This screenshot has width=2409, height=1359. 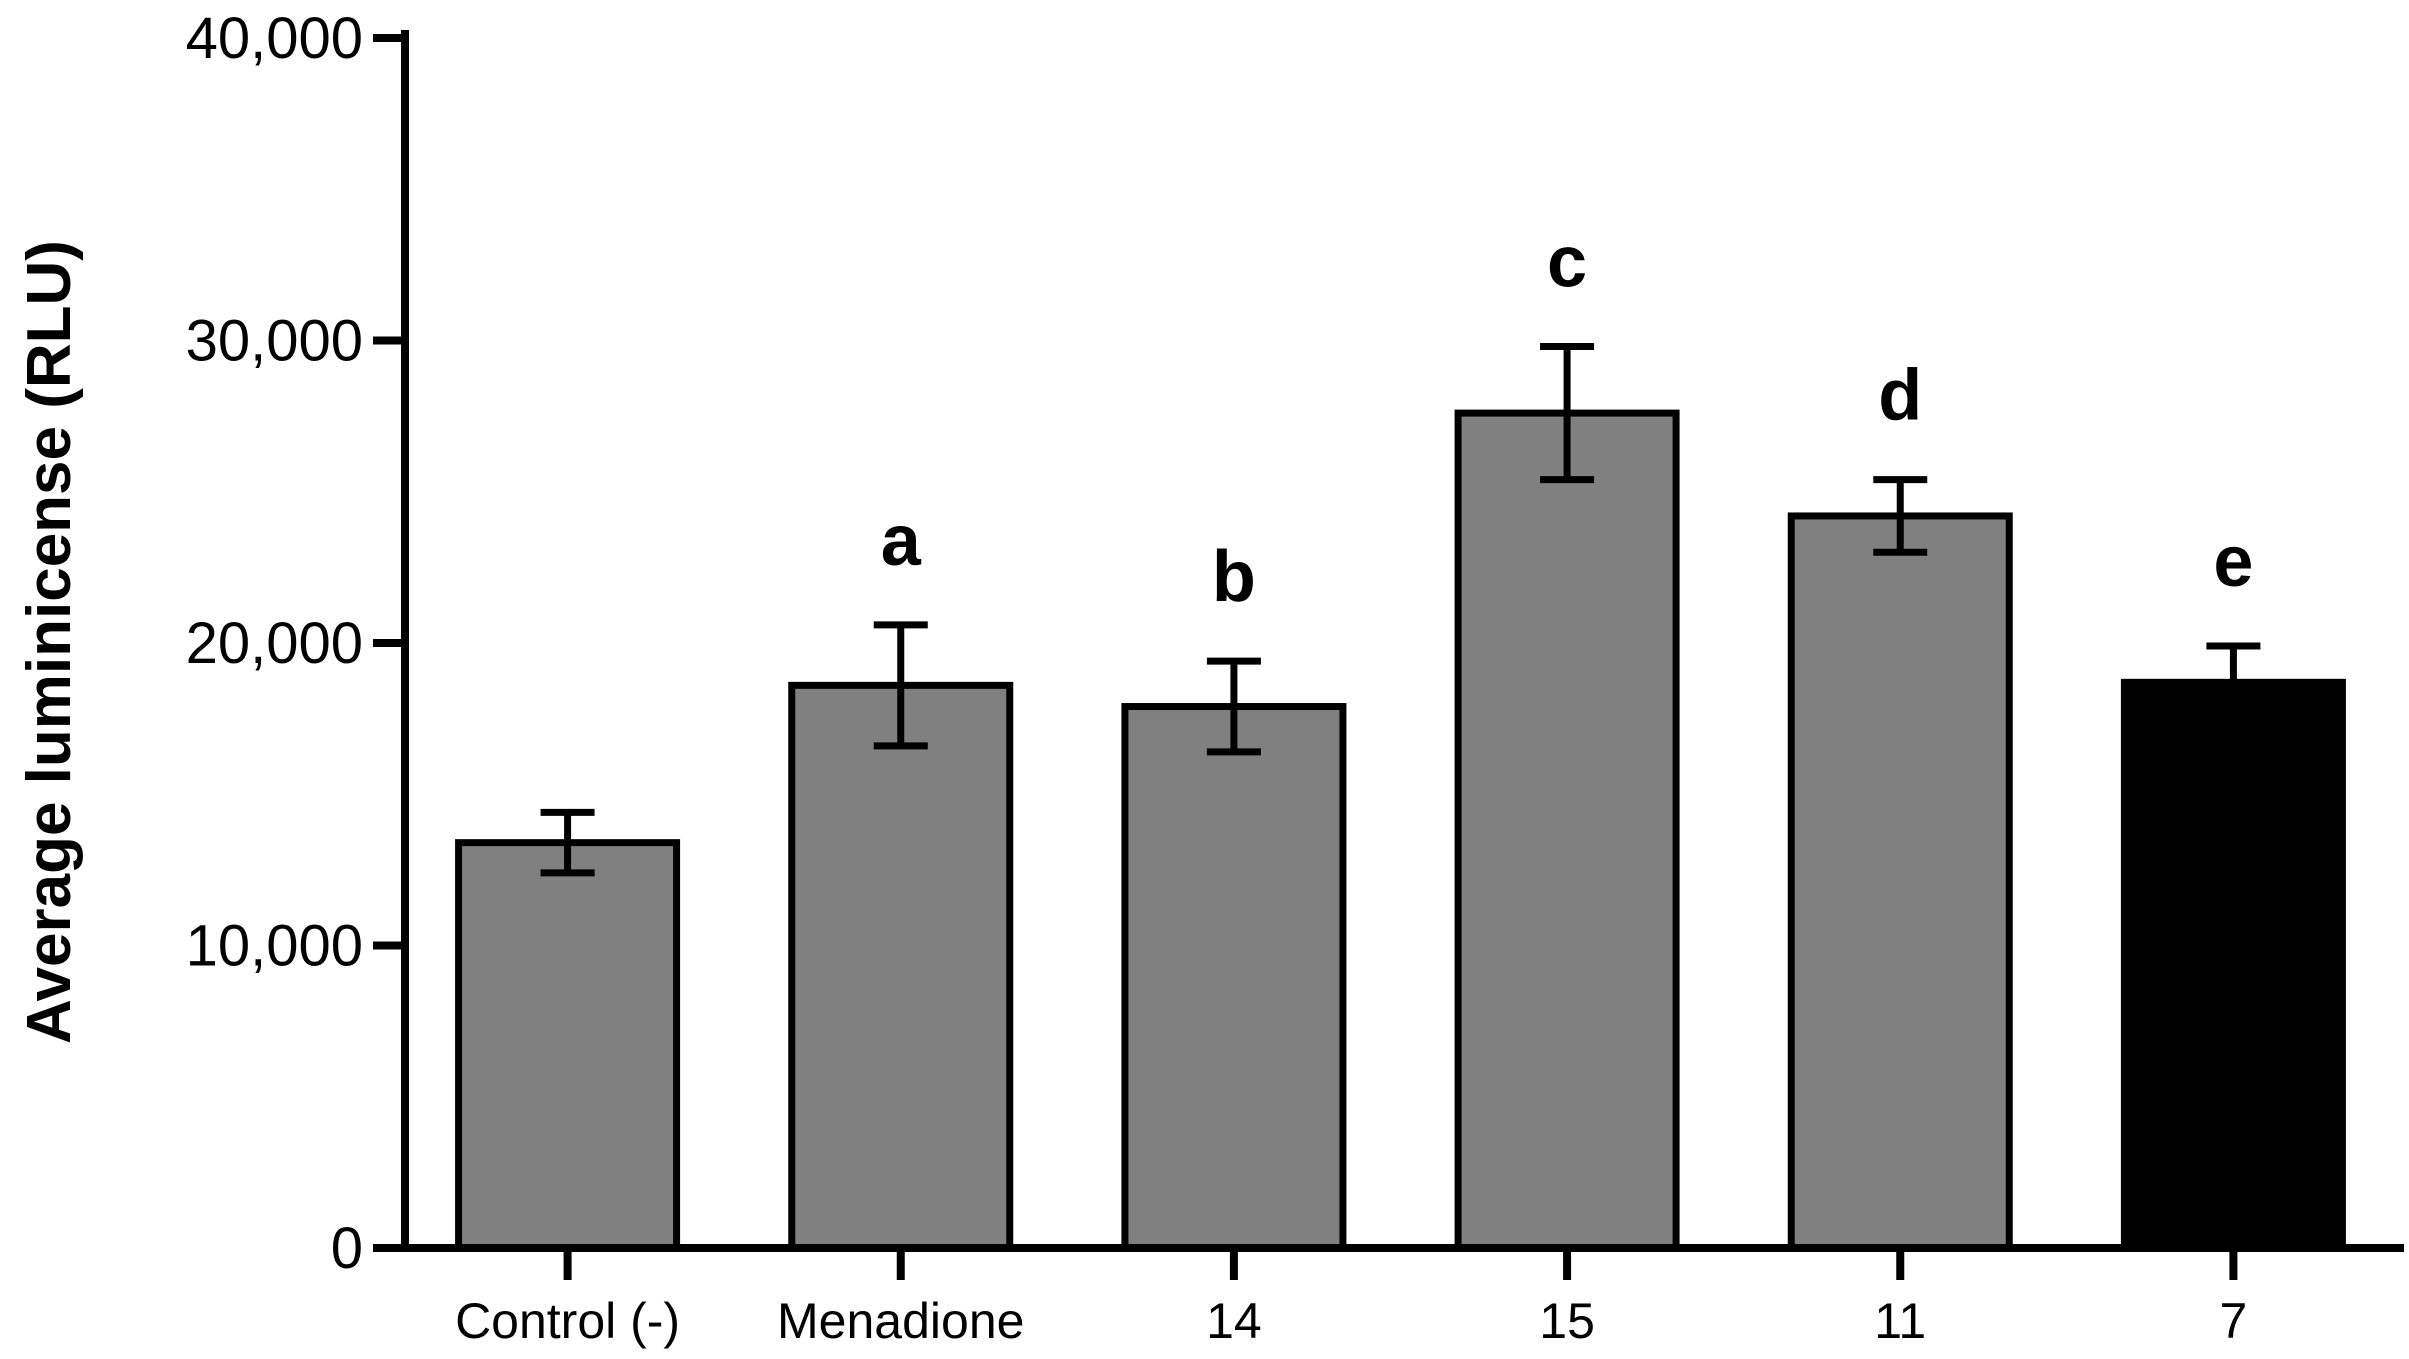 I want to click on y-tick-label: 20,000, so click(x=274, y=643).